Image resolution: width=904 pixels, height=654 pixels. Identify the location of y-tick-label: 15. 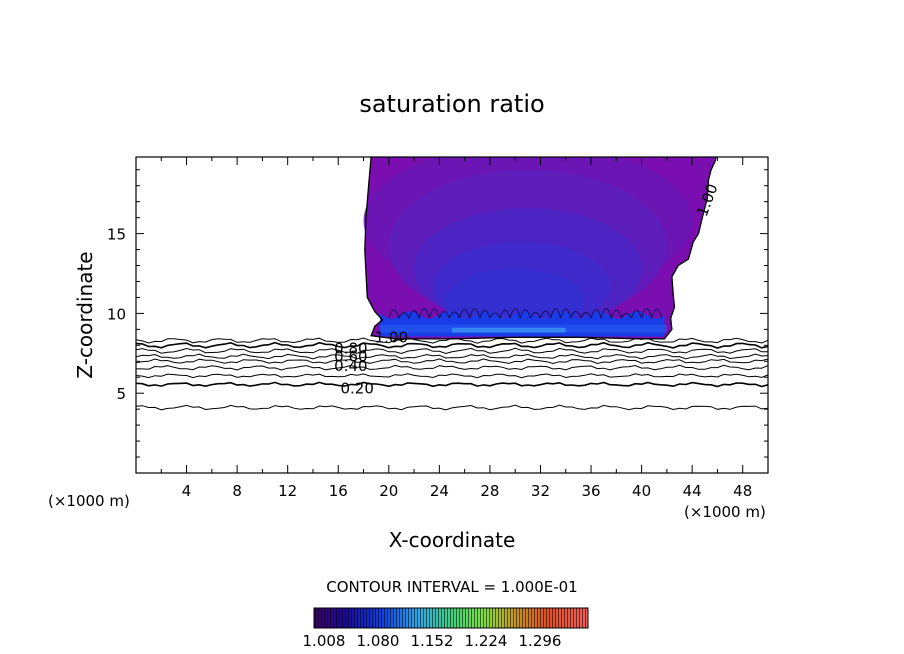
(116, 235).